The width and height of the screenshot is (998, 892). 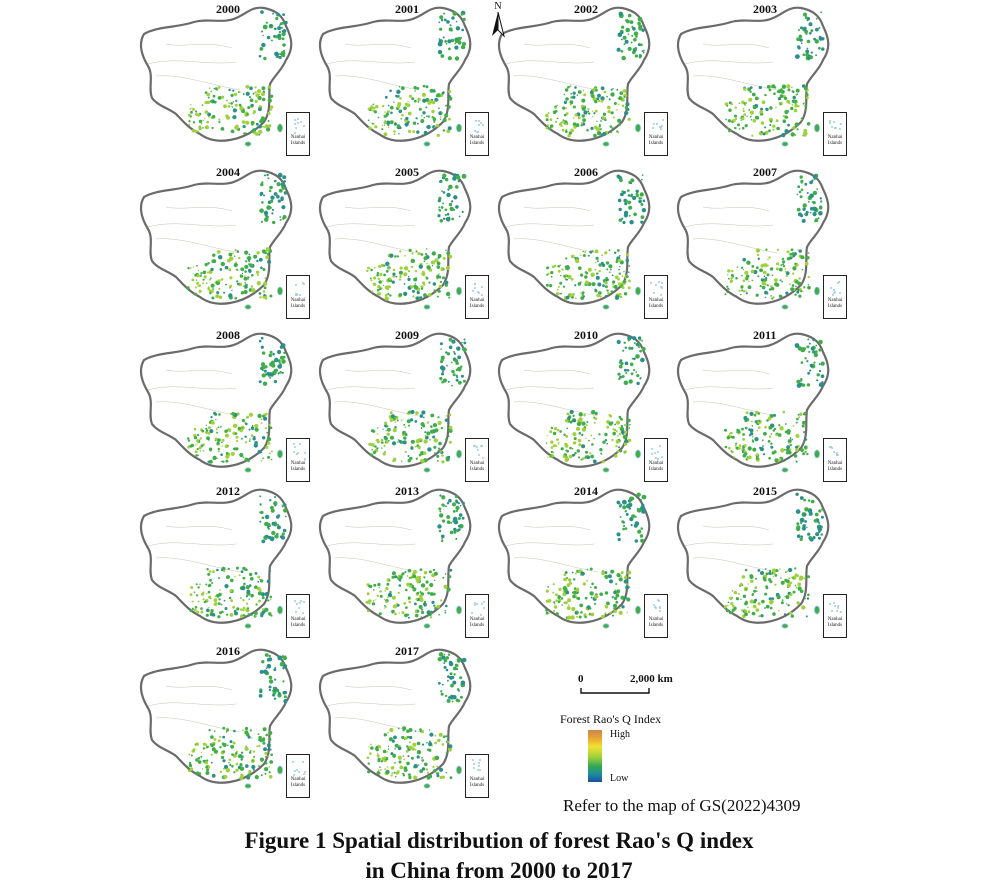 I want to click on map-panel-2008: 2008 Nanhai Islands, so click(x=226, y=409).